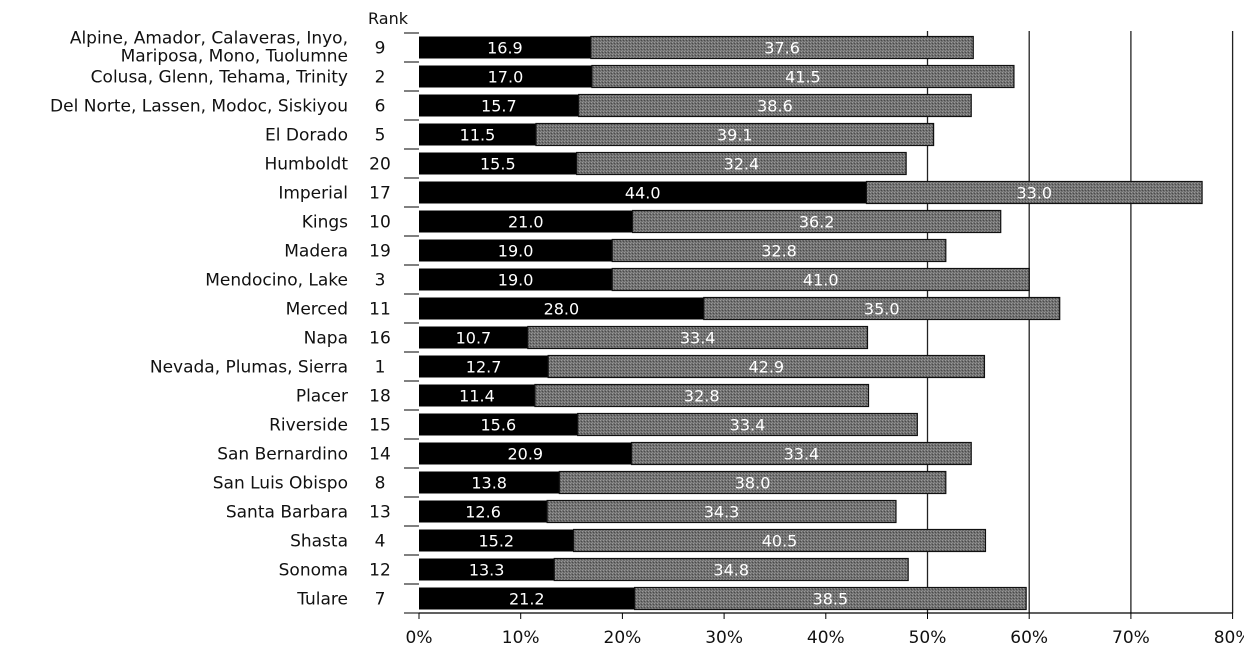 This screenshot has width=1244, height=668. What do you see at coordinates (380, 426) in the screenshot?
I see `rank-value: 15` at bounding box center [380, 426].